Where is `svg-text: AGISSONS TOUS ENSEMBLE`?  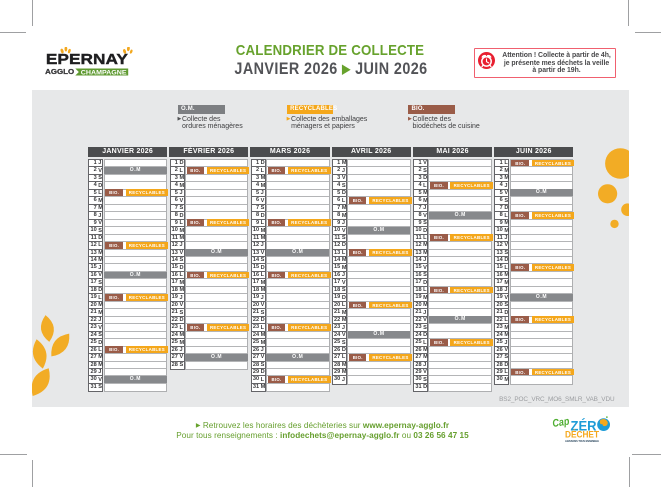
svg-text: AGISSONS TOUS ENSEMBLE is located at coordinates (582, 441).